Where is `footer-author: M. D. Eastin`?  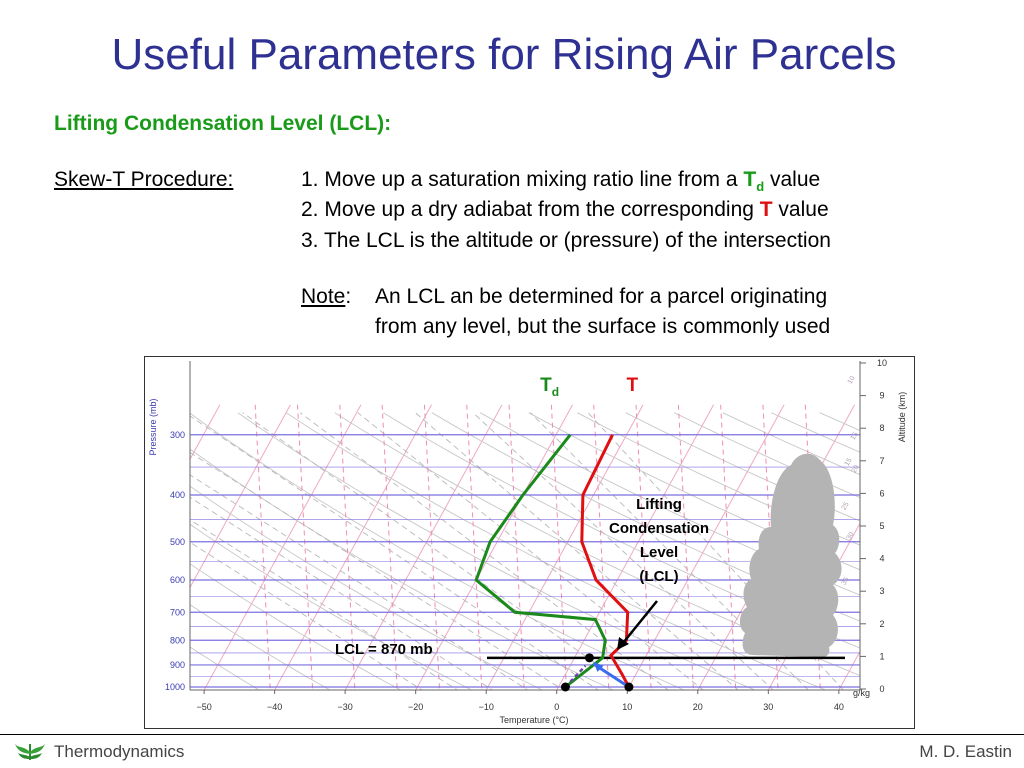
footer-author: M. D. Eastin is located at coordinates (965, 751).